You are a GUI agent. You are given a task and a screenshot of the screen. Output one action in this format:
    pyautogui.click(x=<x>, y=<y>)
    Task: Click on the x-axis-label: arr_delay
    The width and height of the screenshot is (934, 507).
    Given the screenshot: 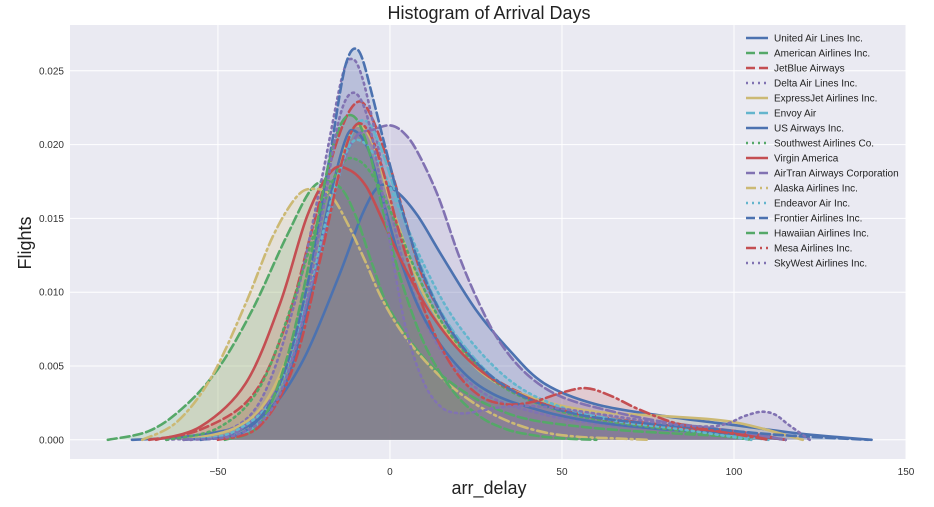 What is the action you would take?
    pyautogui.click(x=488, y=488)
    